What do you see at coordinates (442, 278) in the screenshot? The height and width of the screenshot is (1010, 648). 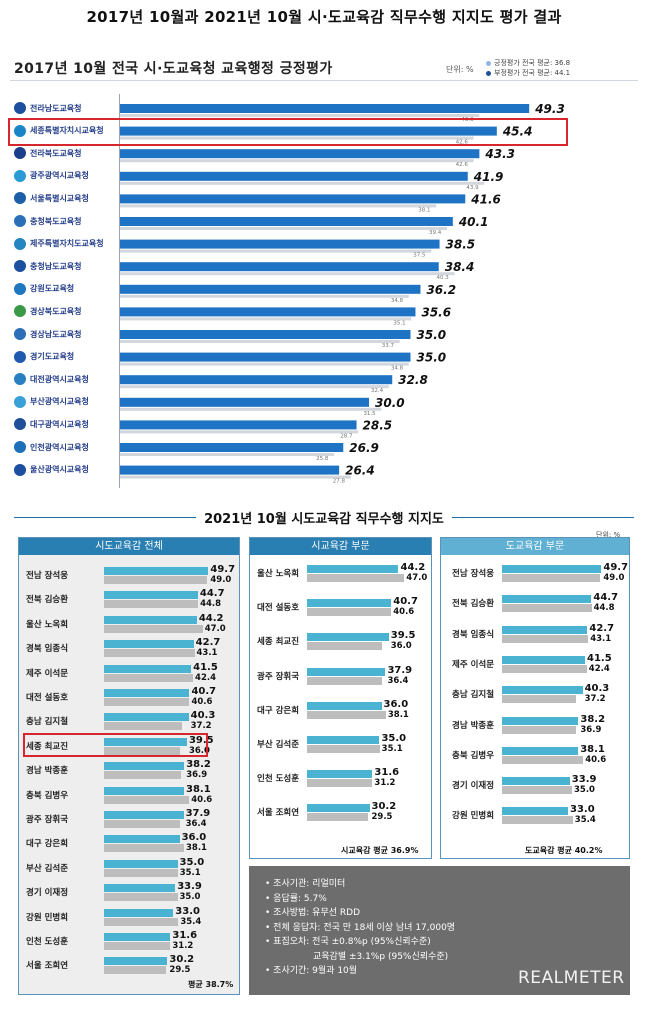 I see `value-label-2017-negative: 40.3` at bounding box center [442, 278].